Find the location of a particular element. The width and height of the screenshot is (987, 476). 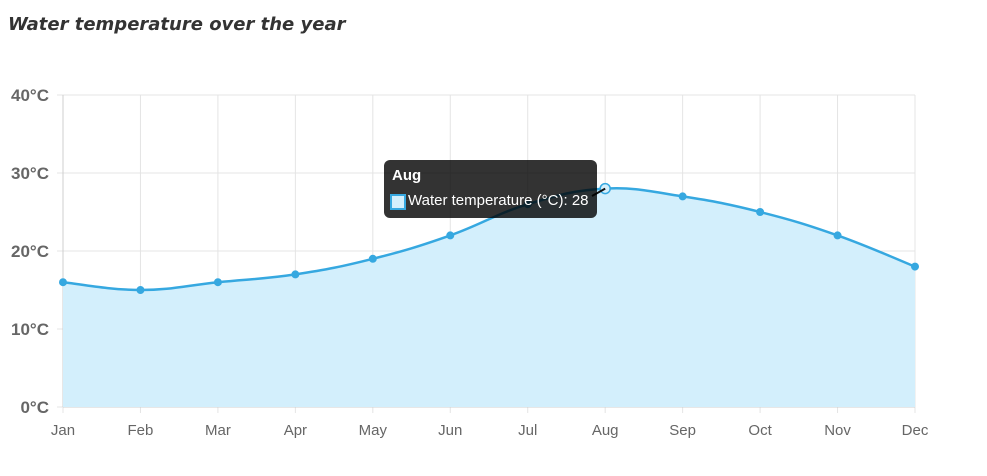

y-tick-label: 20°C is located at coordinates (30, 251).